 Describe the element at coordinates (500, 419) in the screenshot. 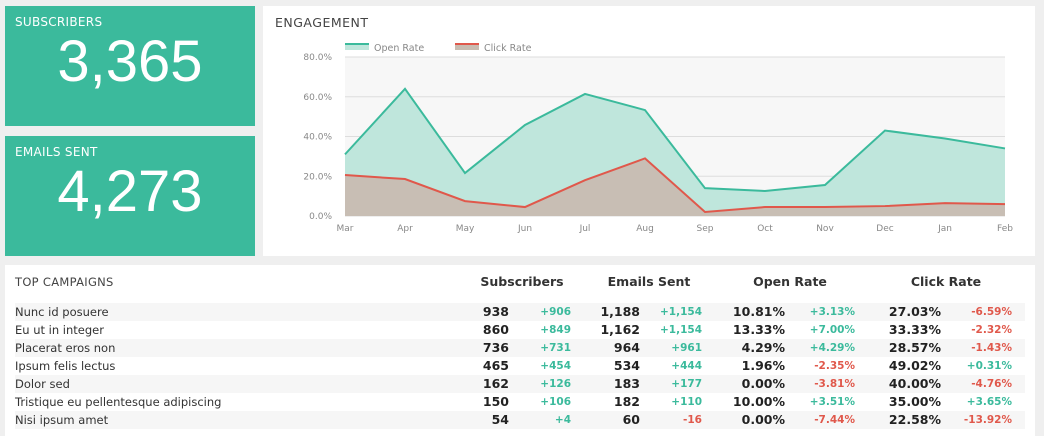

I see `subscribers: 54` at that location.